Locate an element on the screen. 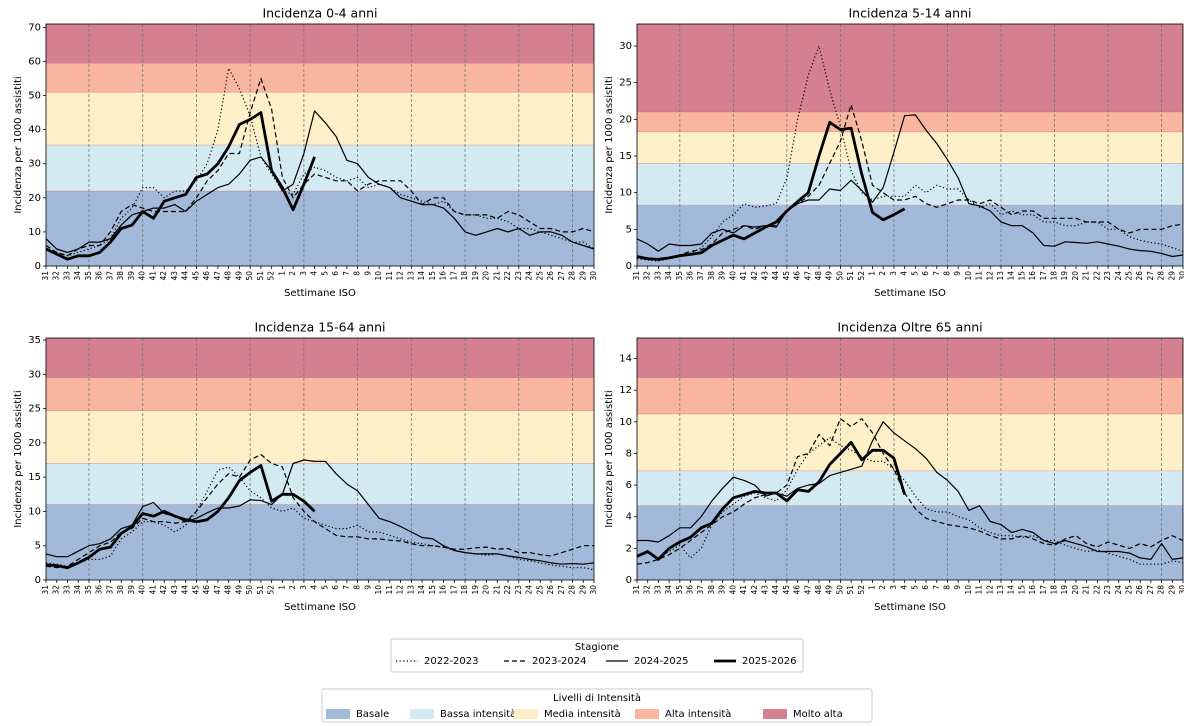 This screenshot has width=1184, height=726. x-tick-label: 13 is located at coordinates (410, 590).